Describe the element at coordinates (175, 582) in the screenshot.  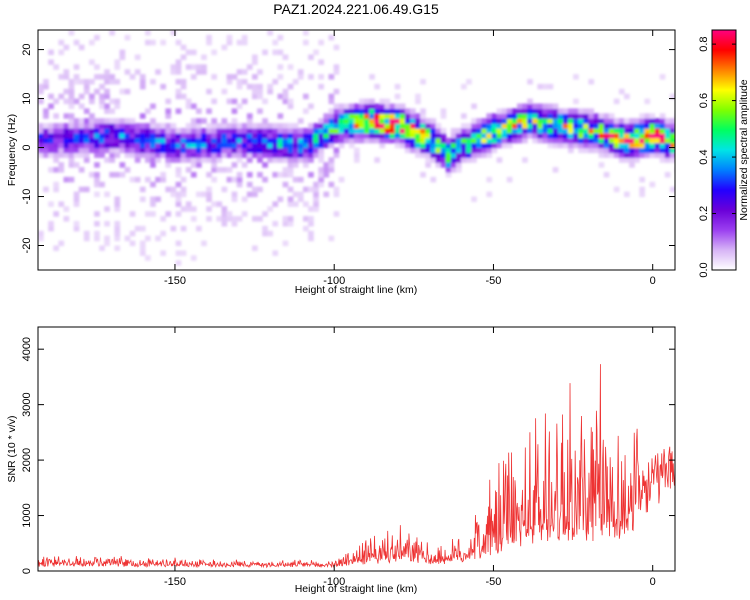
I see `snr-x-tick-label: -150` at that location.